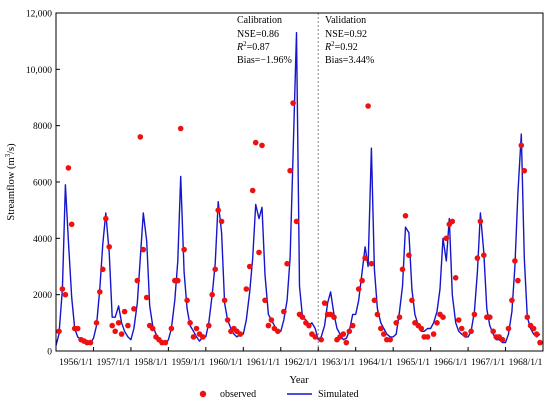 The height and width of the screenshot is (401, 550). Describe the element at coordinates (43, 184) in the screenshot. I see `y-axis-ticks: 0 2000 4000 6000 8000 10,000 12,000` at that location.